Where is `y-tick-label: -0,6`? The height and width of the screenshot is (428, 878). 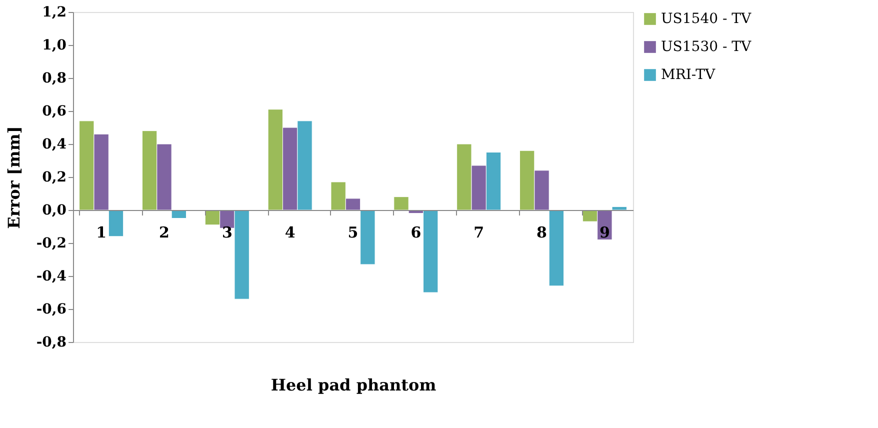 y-tick-label: -0,6 is located at coordinates (51, 310).